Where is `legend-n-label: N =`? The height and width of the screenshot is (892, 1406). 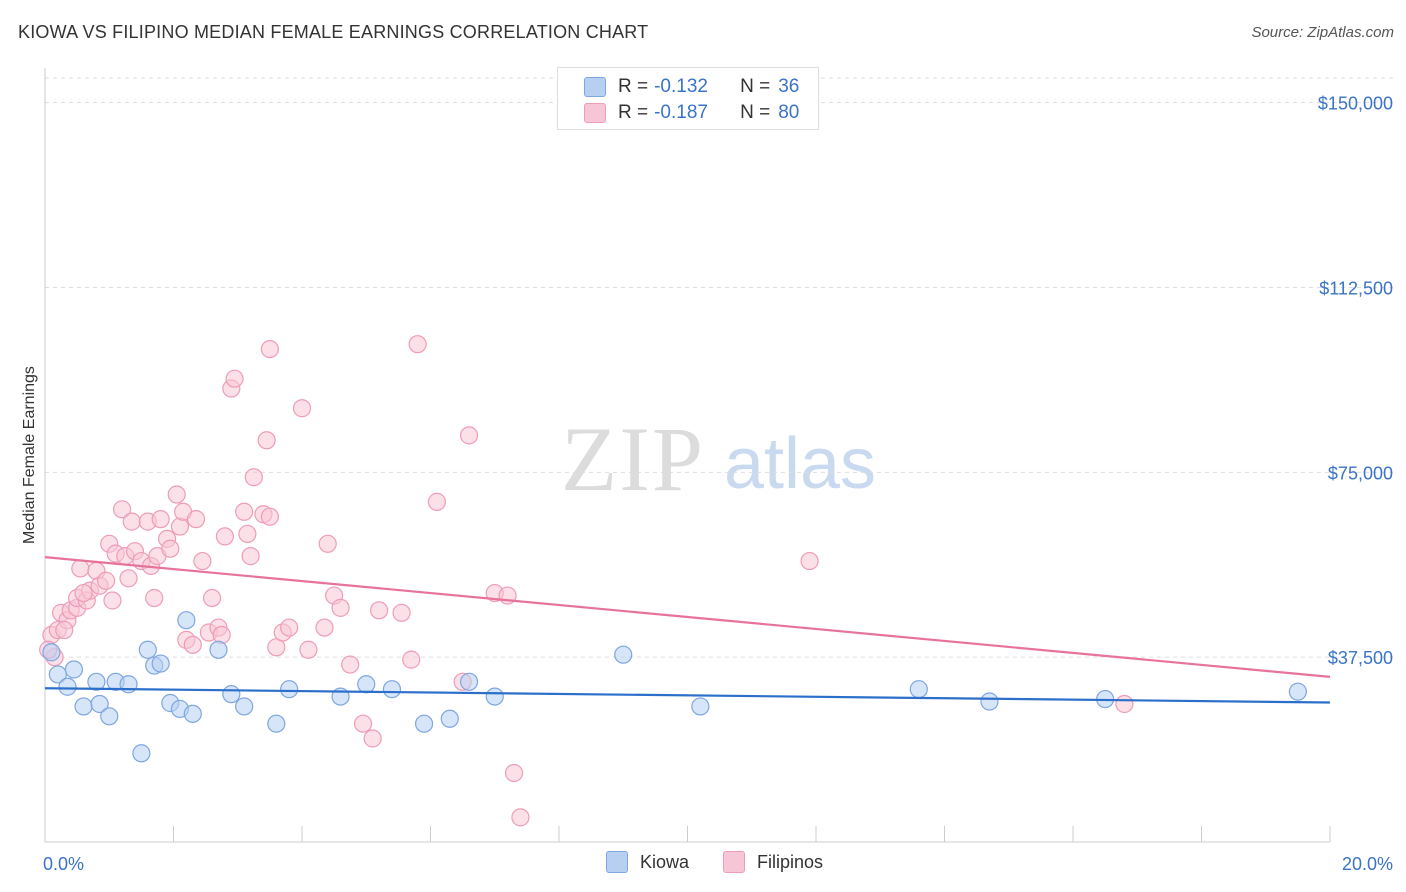 legend-n-label: N = is located at coordinates (755, 86).